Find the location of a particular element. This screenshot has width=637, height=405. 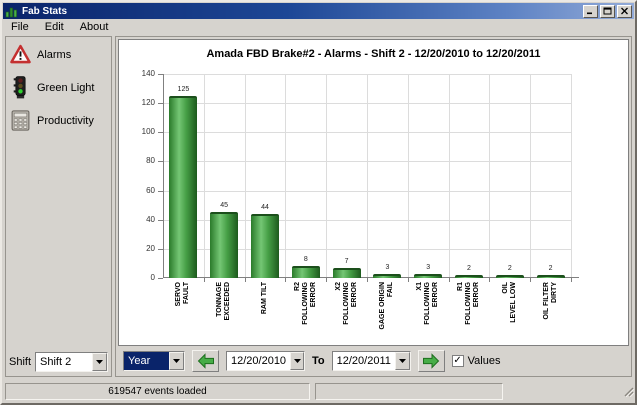

app-logo-icon is located at coordinates (11, 11).